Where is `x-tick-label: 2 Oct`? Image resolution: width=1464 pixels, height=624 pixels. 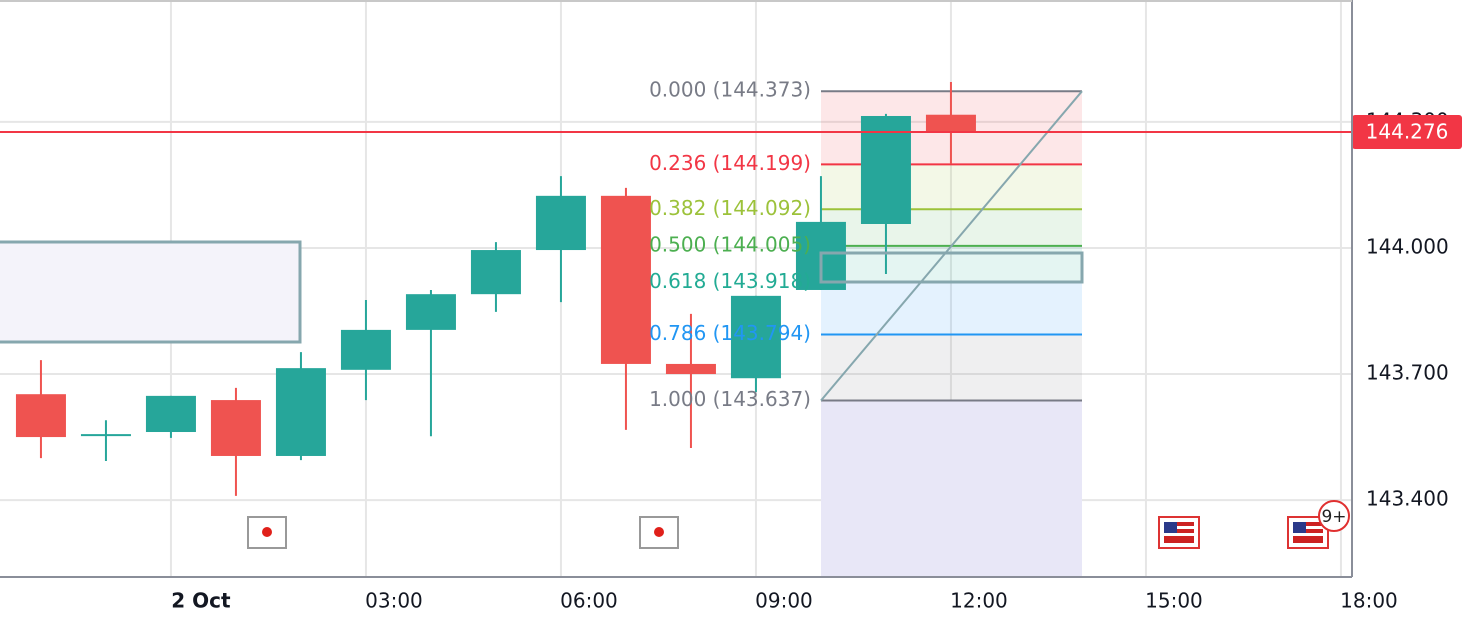 x-tick-label: 2 Oct is located at coordinates (201, 601).